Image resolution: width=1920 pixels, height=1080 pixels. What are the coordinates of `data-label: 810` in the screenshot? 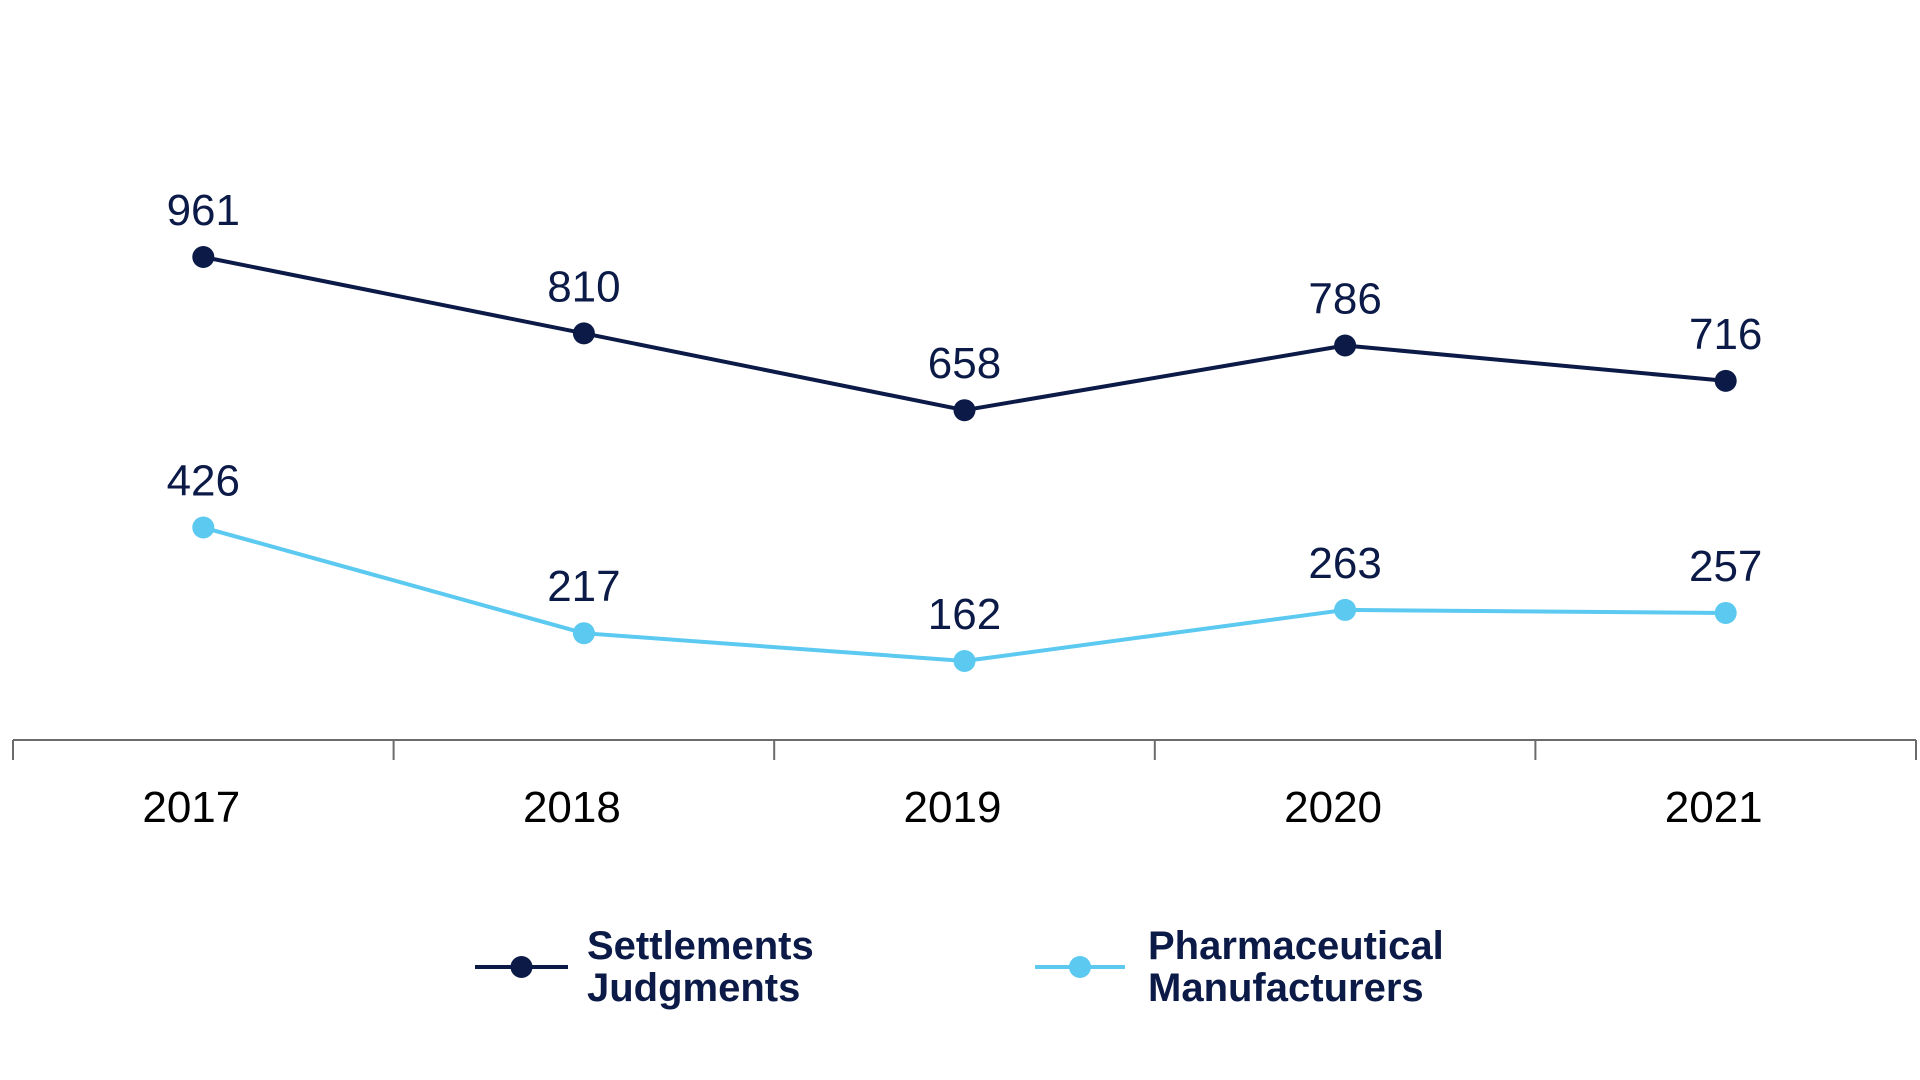 It's located at (583, 286).